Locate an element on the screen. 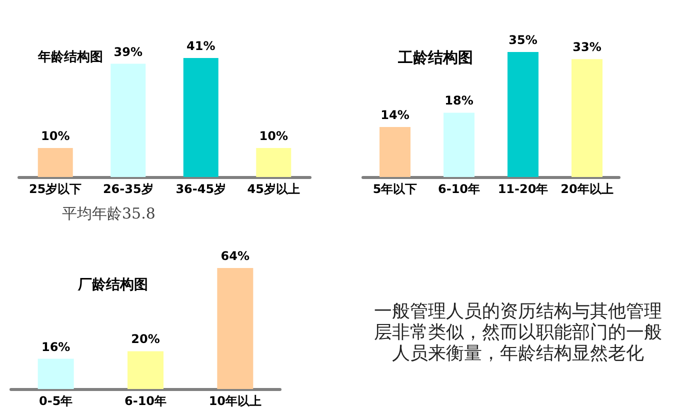 This screenshot has height=418, width=678. data-label: 18% is located at coordinates (459, 101).